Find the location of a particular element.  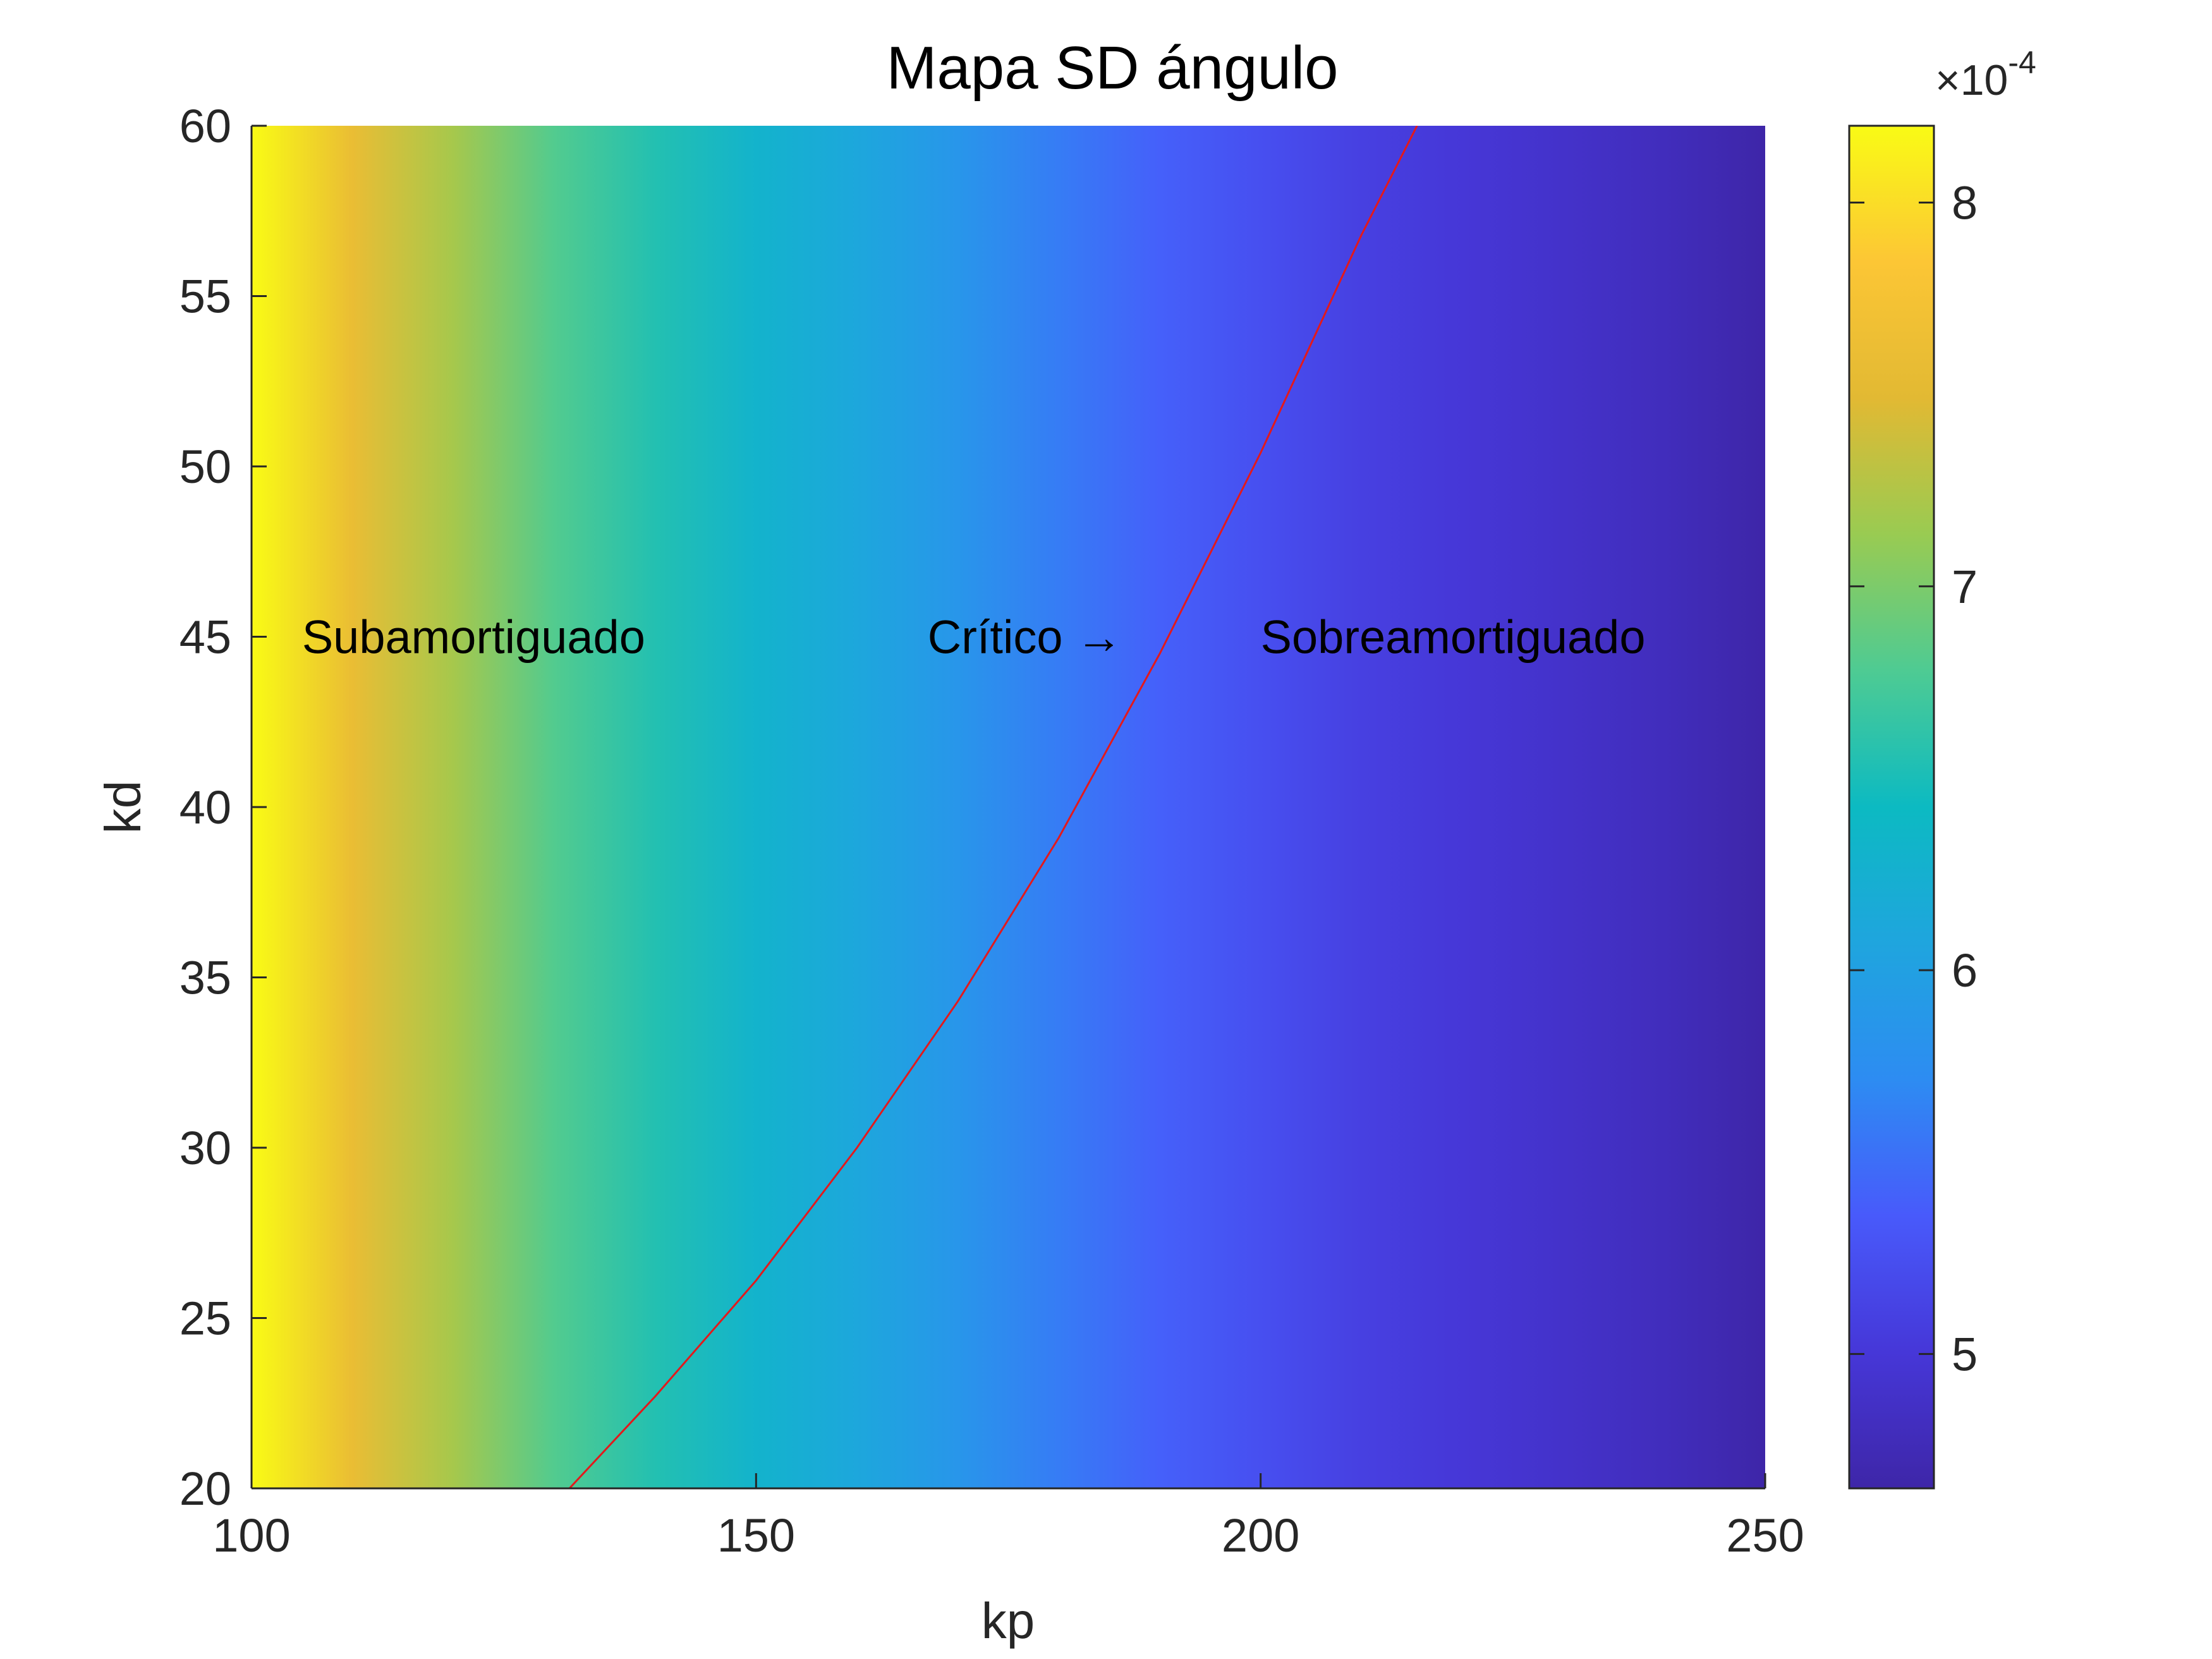

annotation-label: Sobreamortiguado is located at coordinates (1453, 637).